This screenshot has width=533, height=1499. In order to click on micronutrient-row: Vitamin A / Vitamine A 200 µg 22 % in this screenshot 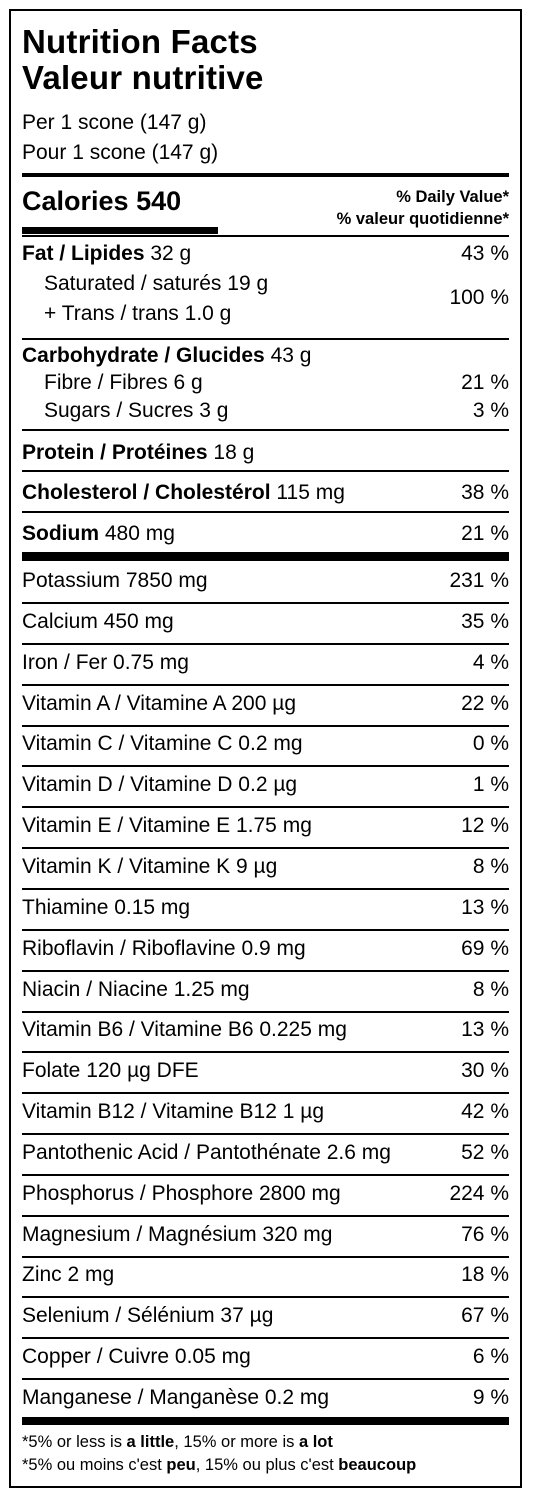, I will do `click(265, 704)`.